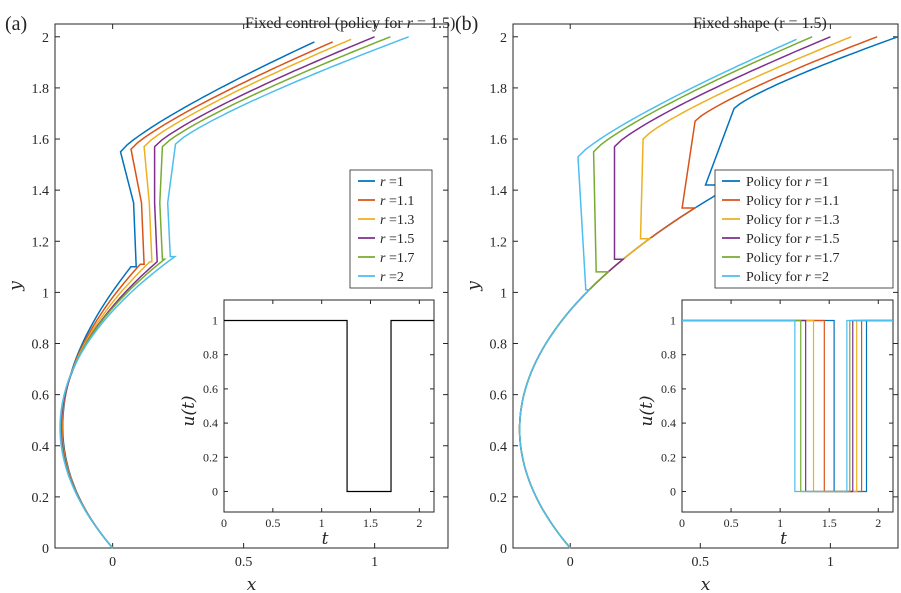 The image size is (901, 593). I want to click on panel-label: (b), so click(466, 24).